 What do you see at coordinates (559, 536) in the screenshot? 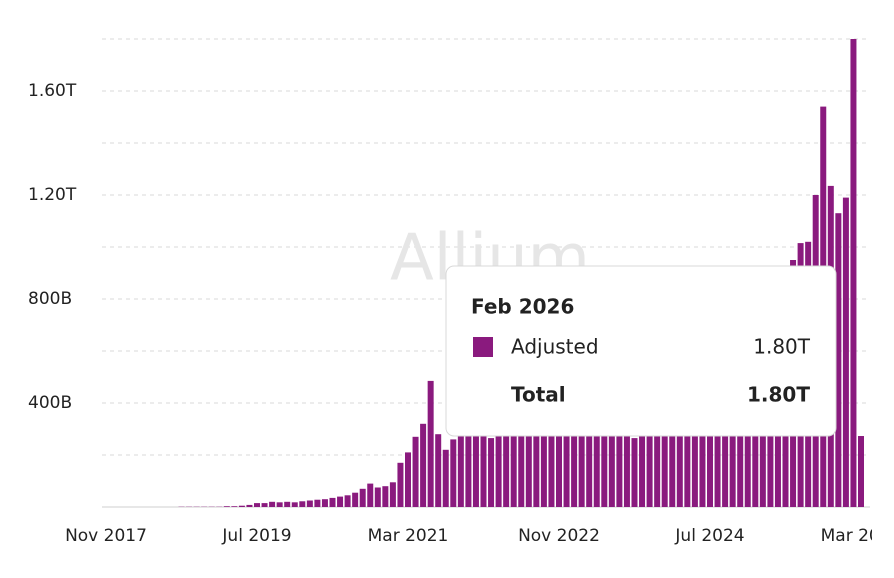
I see `x-tick-label: Nov 2022` at bounding box center [559, 536].